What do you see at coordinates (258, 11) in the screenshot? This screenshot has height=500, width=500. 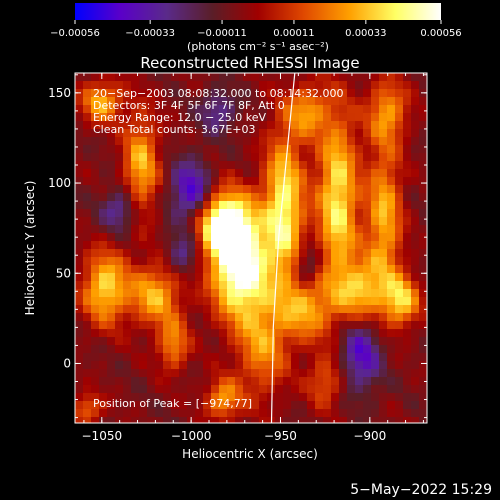 I see `colorbar-gradient` at bounding box center [258, 11].